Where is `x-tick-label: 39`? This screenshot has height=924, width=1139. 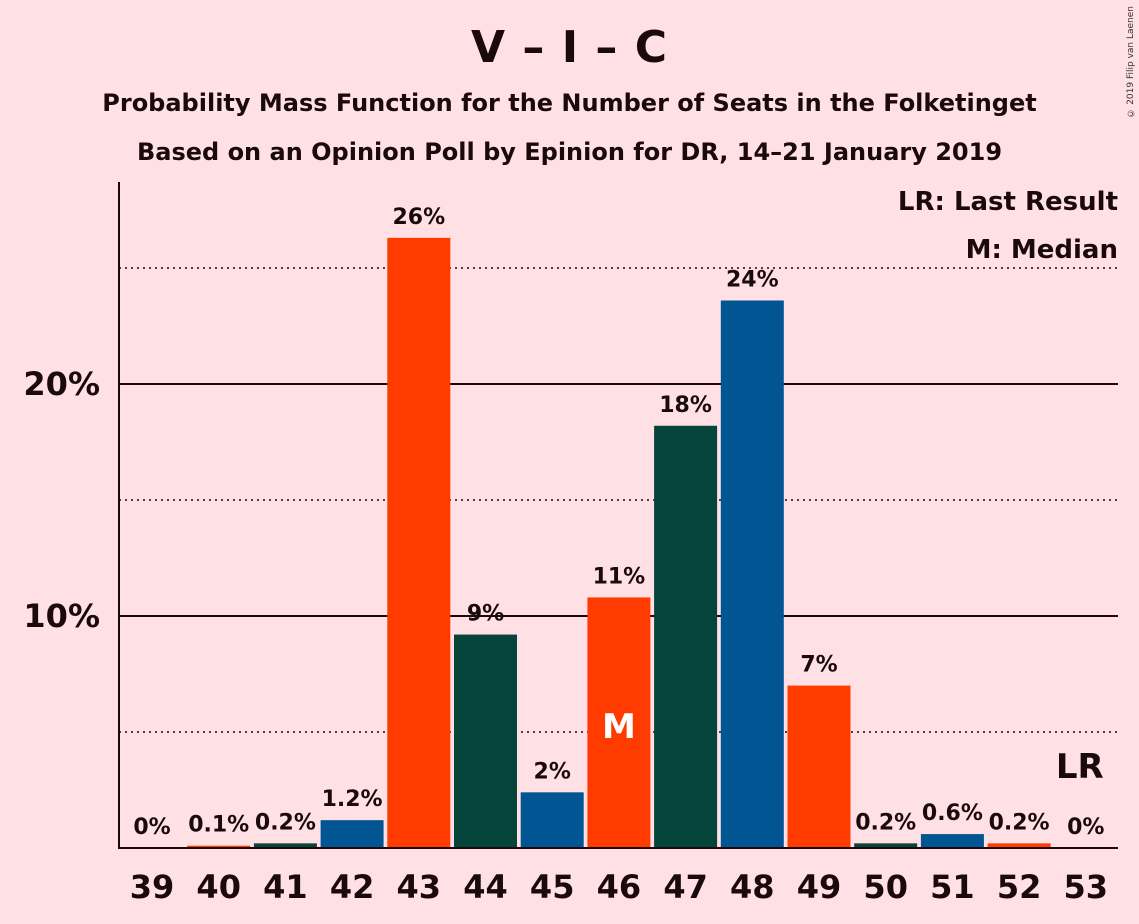 x-tick-label: 39 is located at coordinates (152, 887).